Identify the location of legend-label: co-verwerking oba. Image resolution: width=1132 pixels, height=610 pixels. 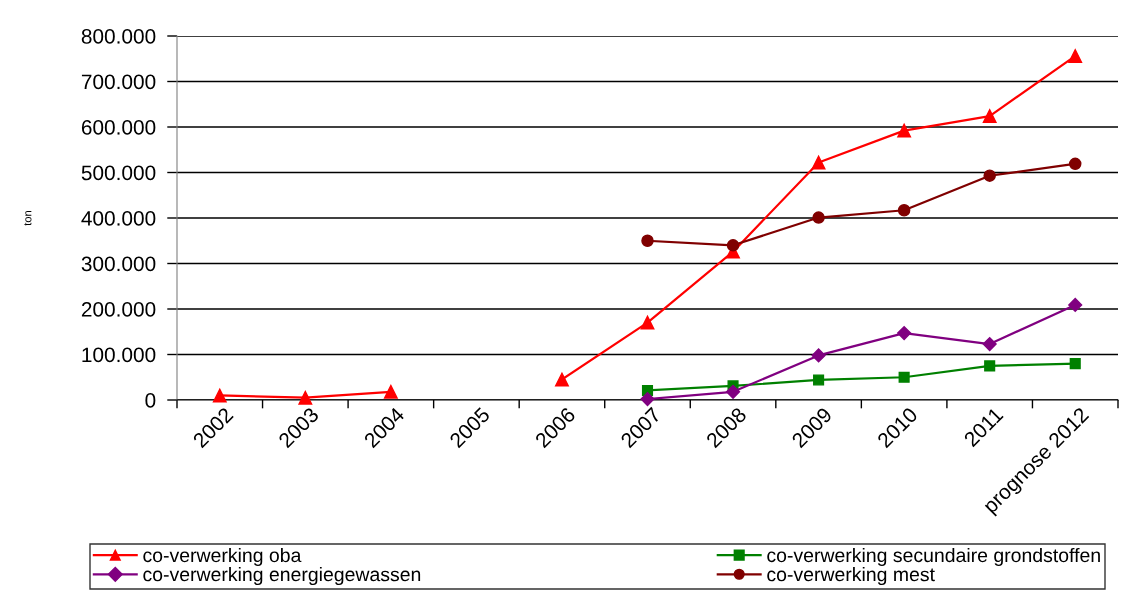
(222, 557).